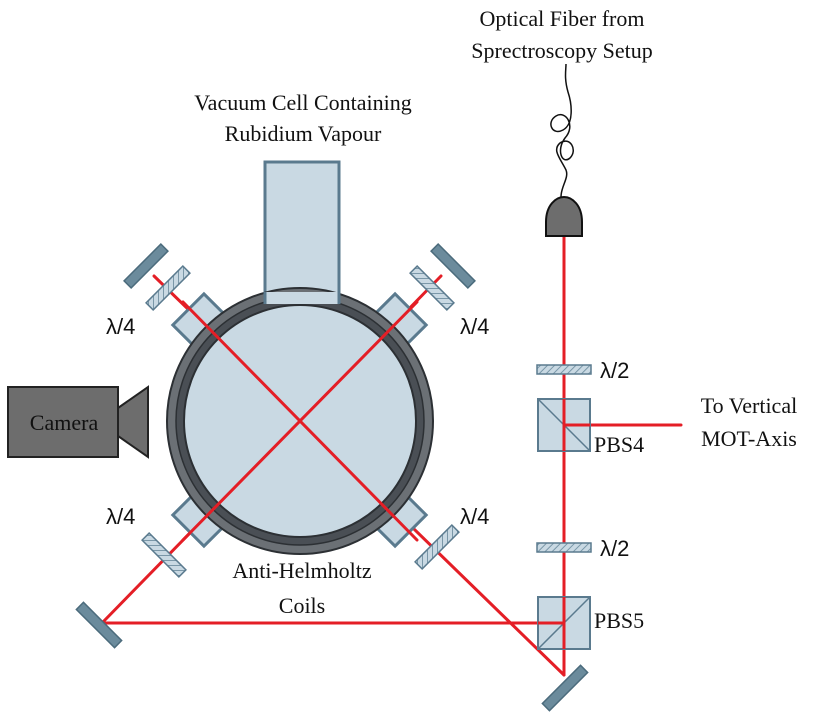  Describe the element at coordinates (120, 516) in the screenshot. I see `quarter-wave-label-bottom-left: λ/4` at that location.